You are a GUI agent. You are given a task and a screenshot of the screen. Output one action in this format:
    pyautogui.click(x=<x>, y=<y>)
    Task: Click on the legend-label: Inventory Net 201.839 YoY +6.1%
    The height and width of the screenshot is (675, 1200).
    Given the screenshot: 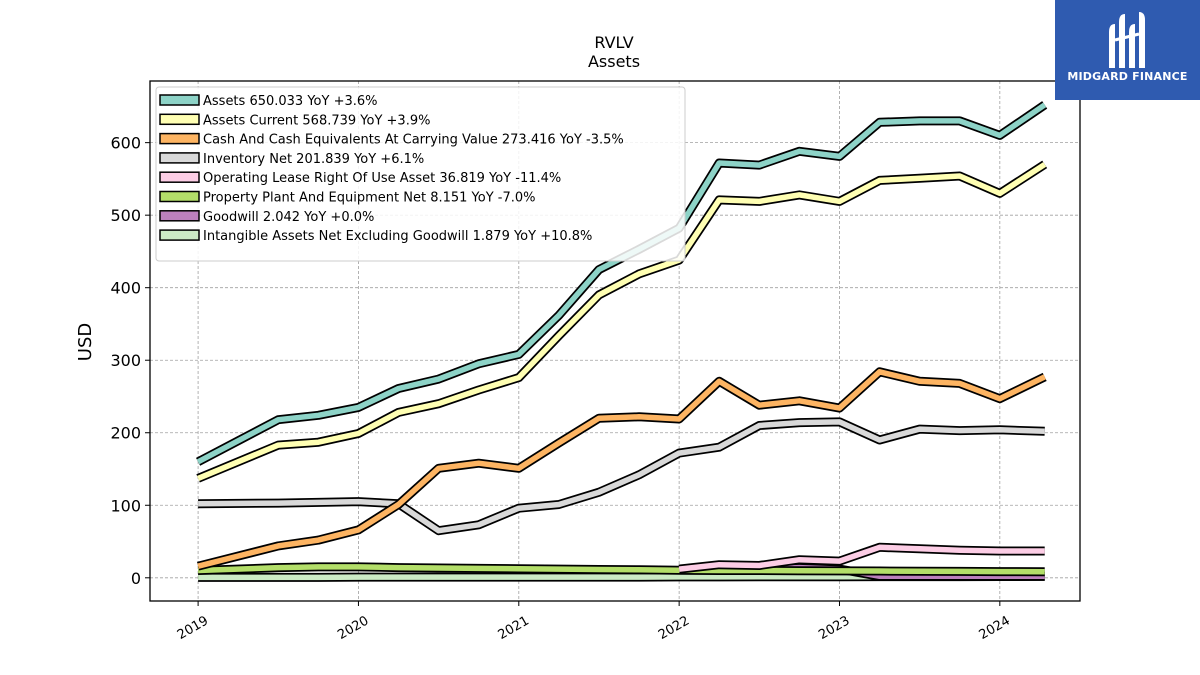 What is the action you would take?
    pyautogui.click(x=313, y=159)
    